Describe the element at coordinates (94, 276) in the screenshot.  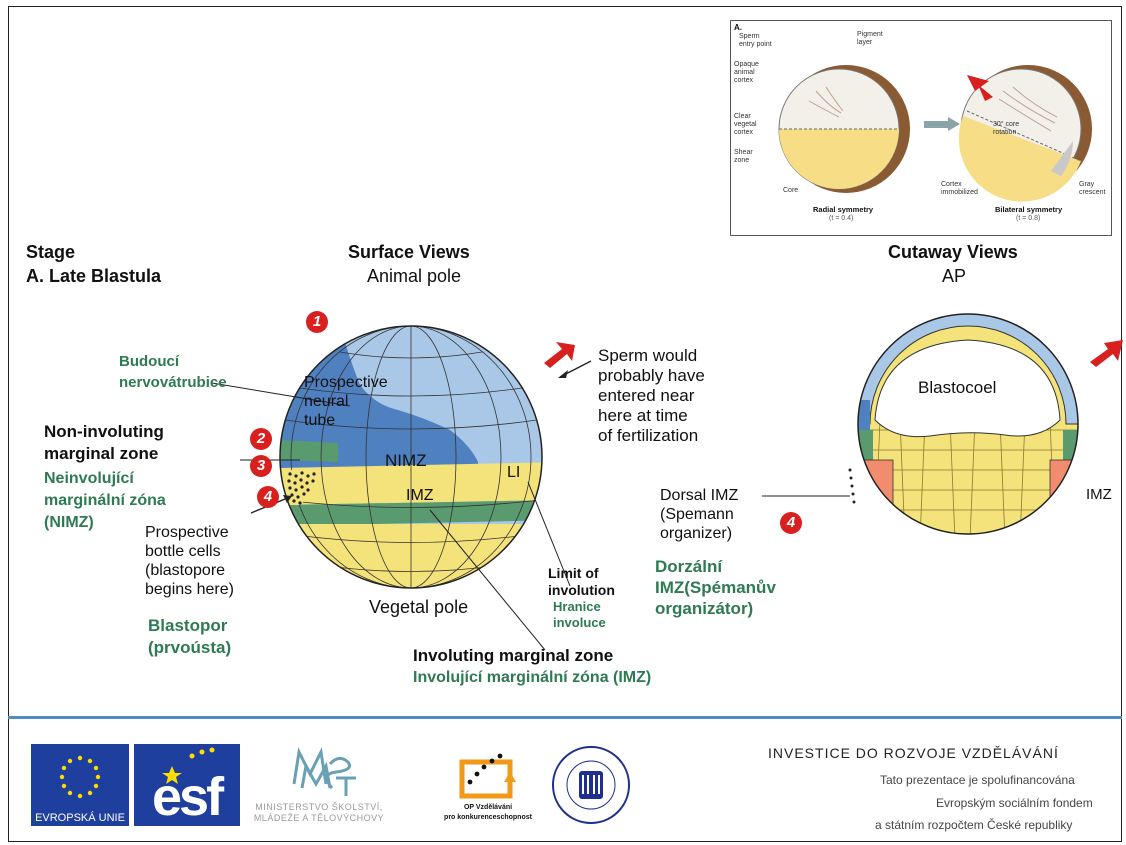
I see `late-blastula-heading: A. Late Blastula` at that location.